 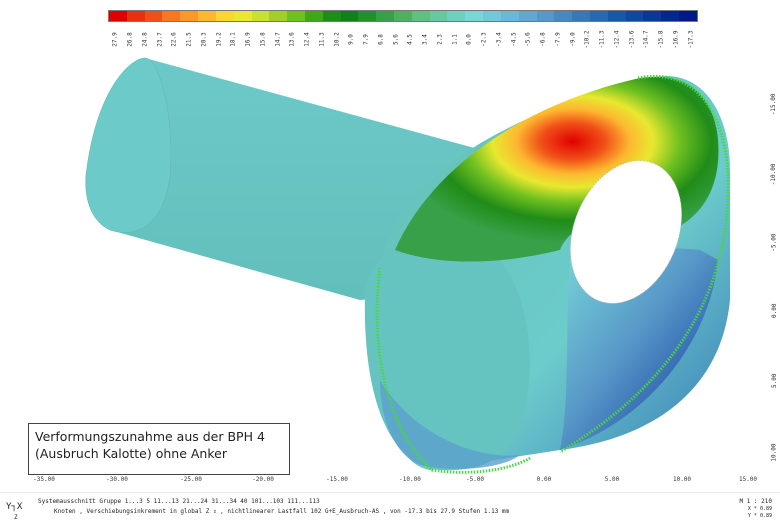 What do you see at coordinates (14, 507) in the screenshot?
I see `axis-orientation-icon: Y┐X` at bounding box center [14, 507].